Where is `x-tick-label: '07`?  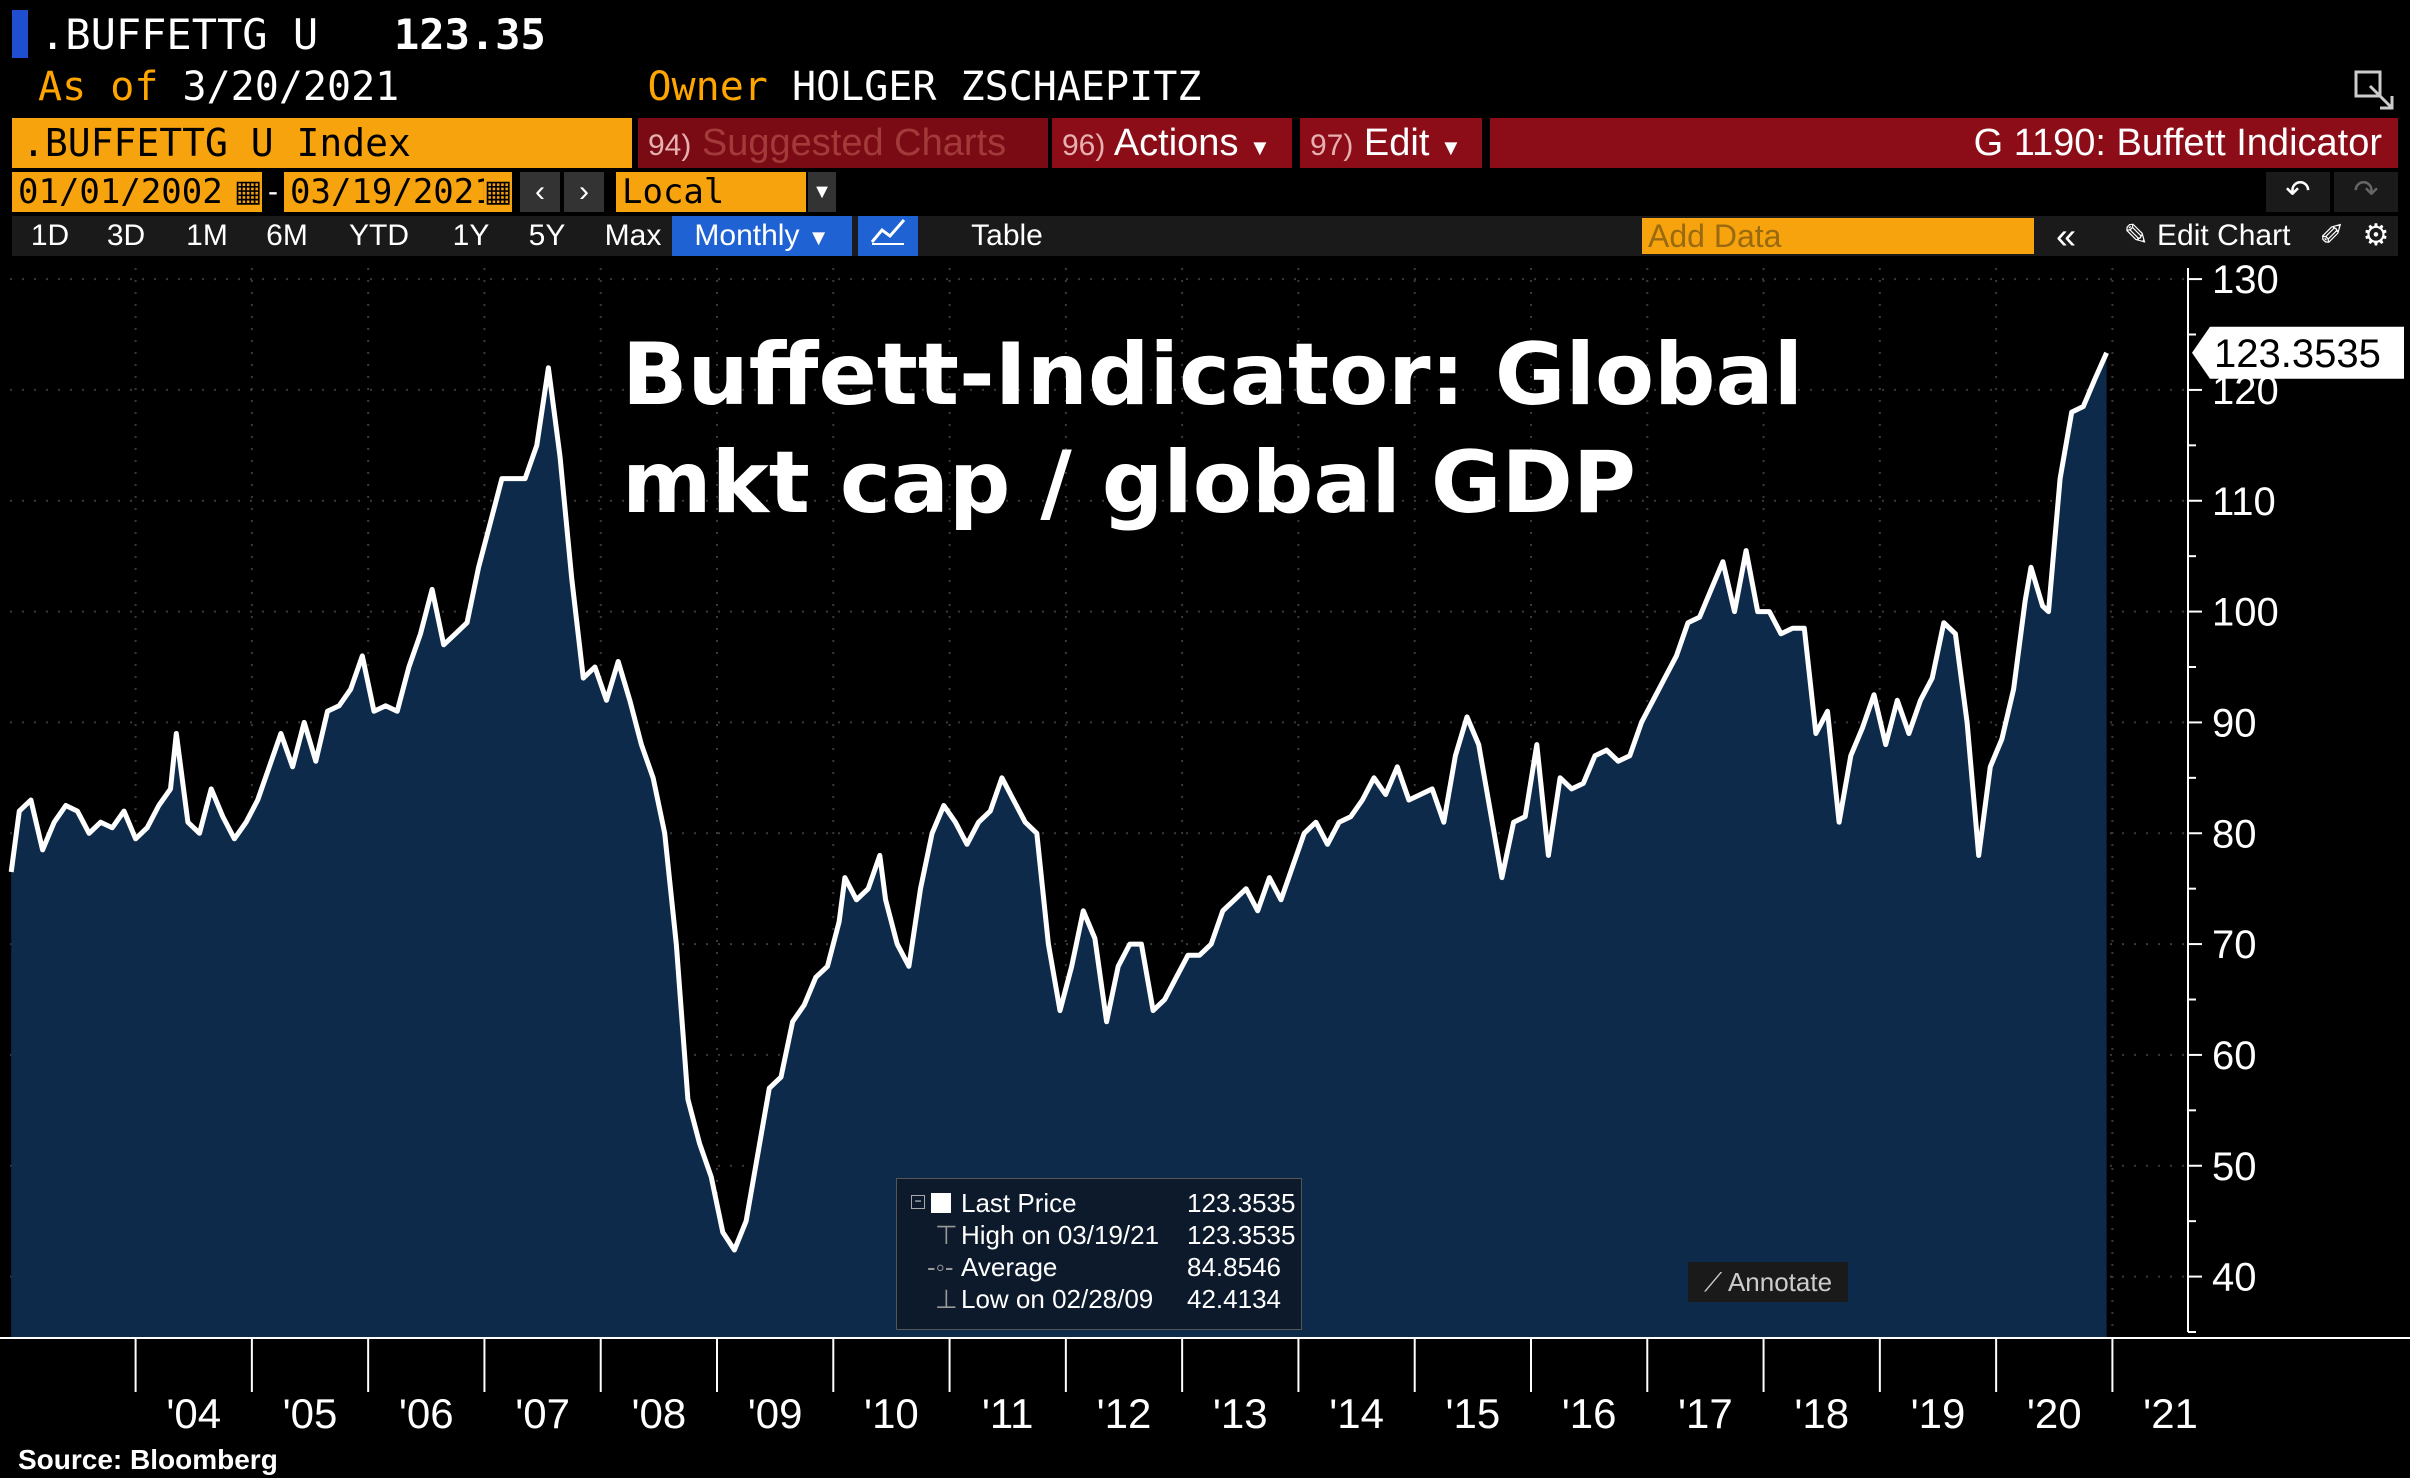
x-tick-label: '07 is located at coordinates (542, 1413).